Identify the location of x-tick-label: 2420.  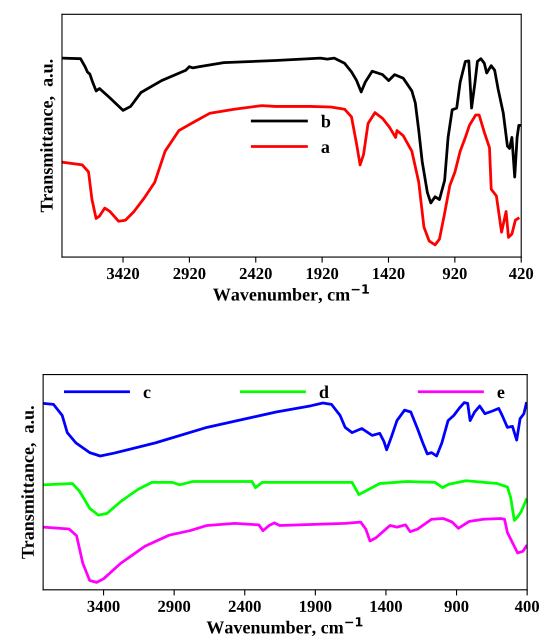
(256, 274).